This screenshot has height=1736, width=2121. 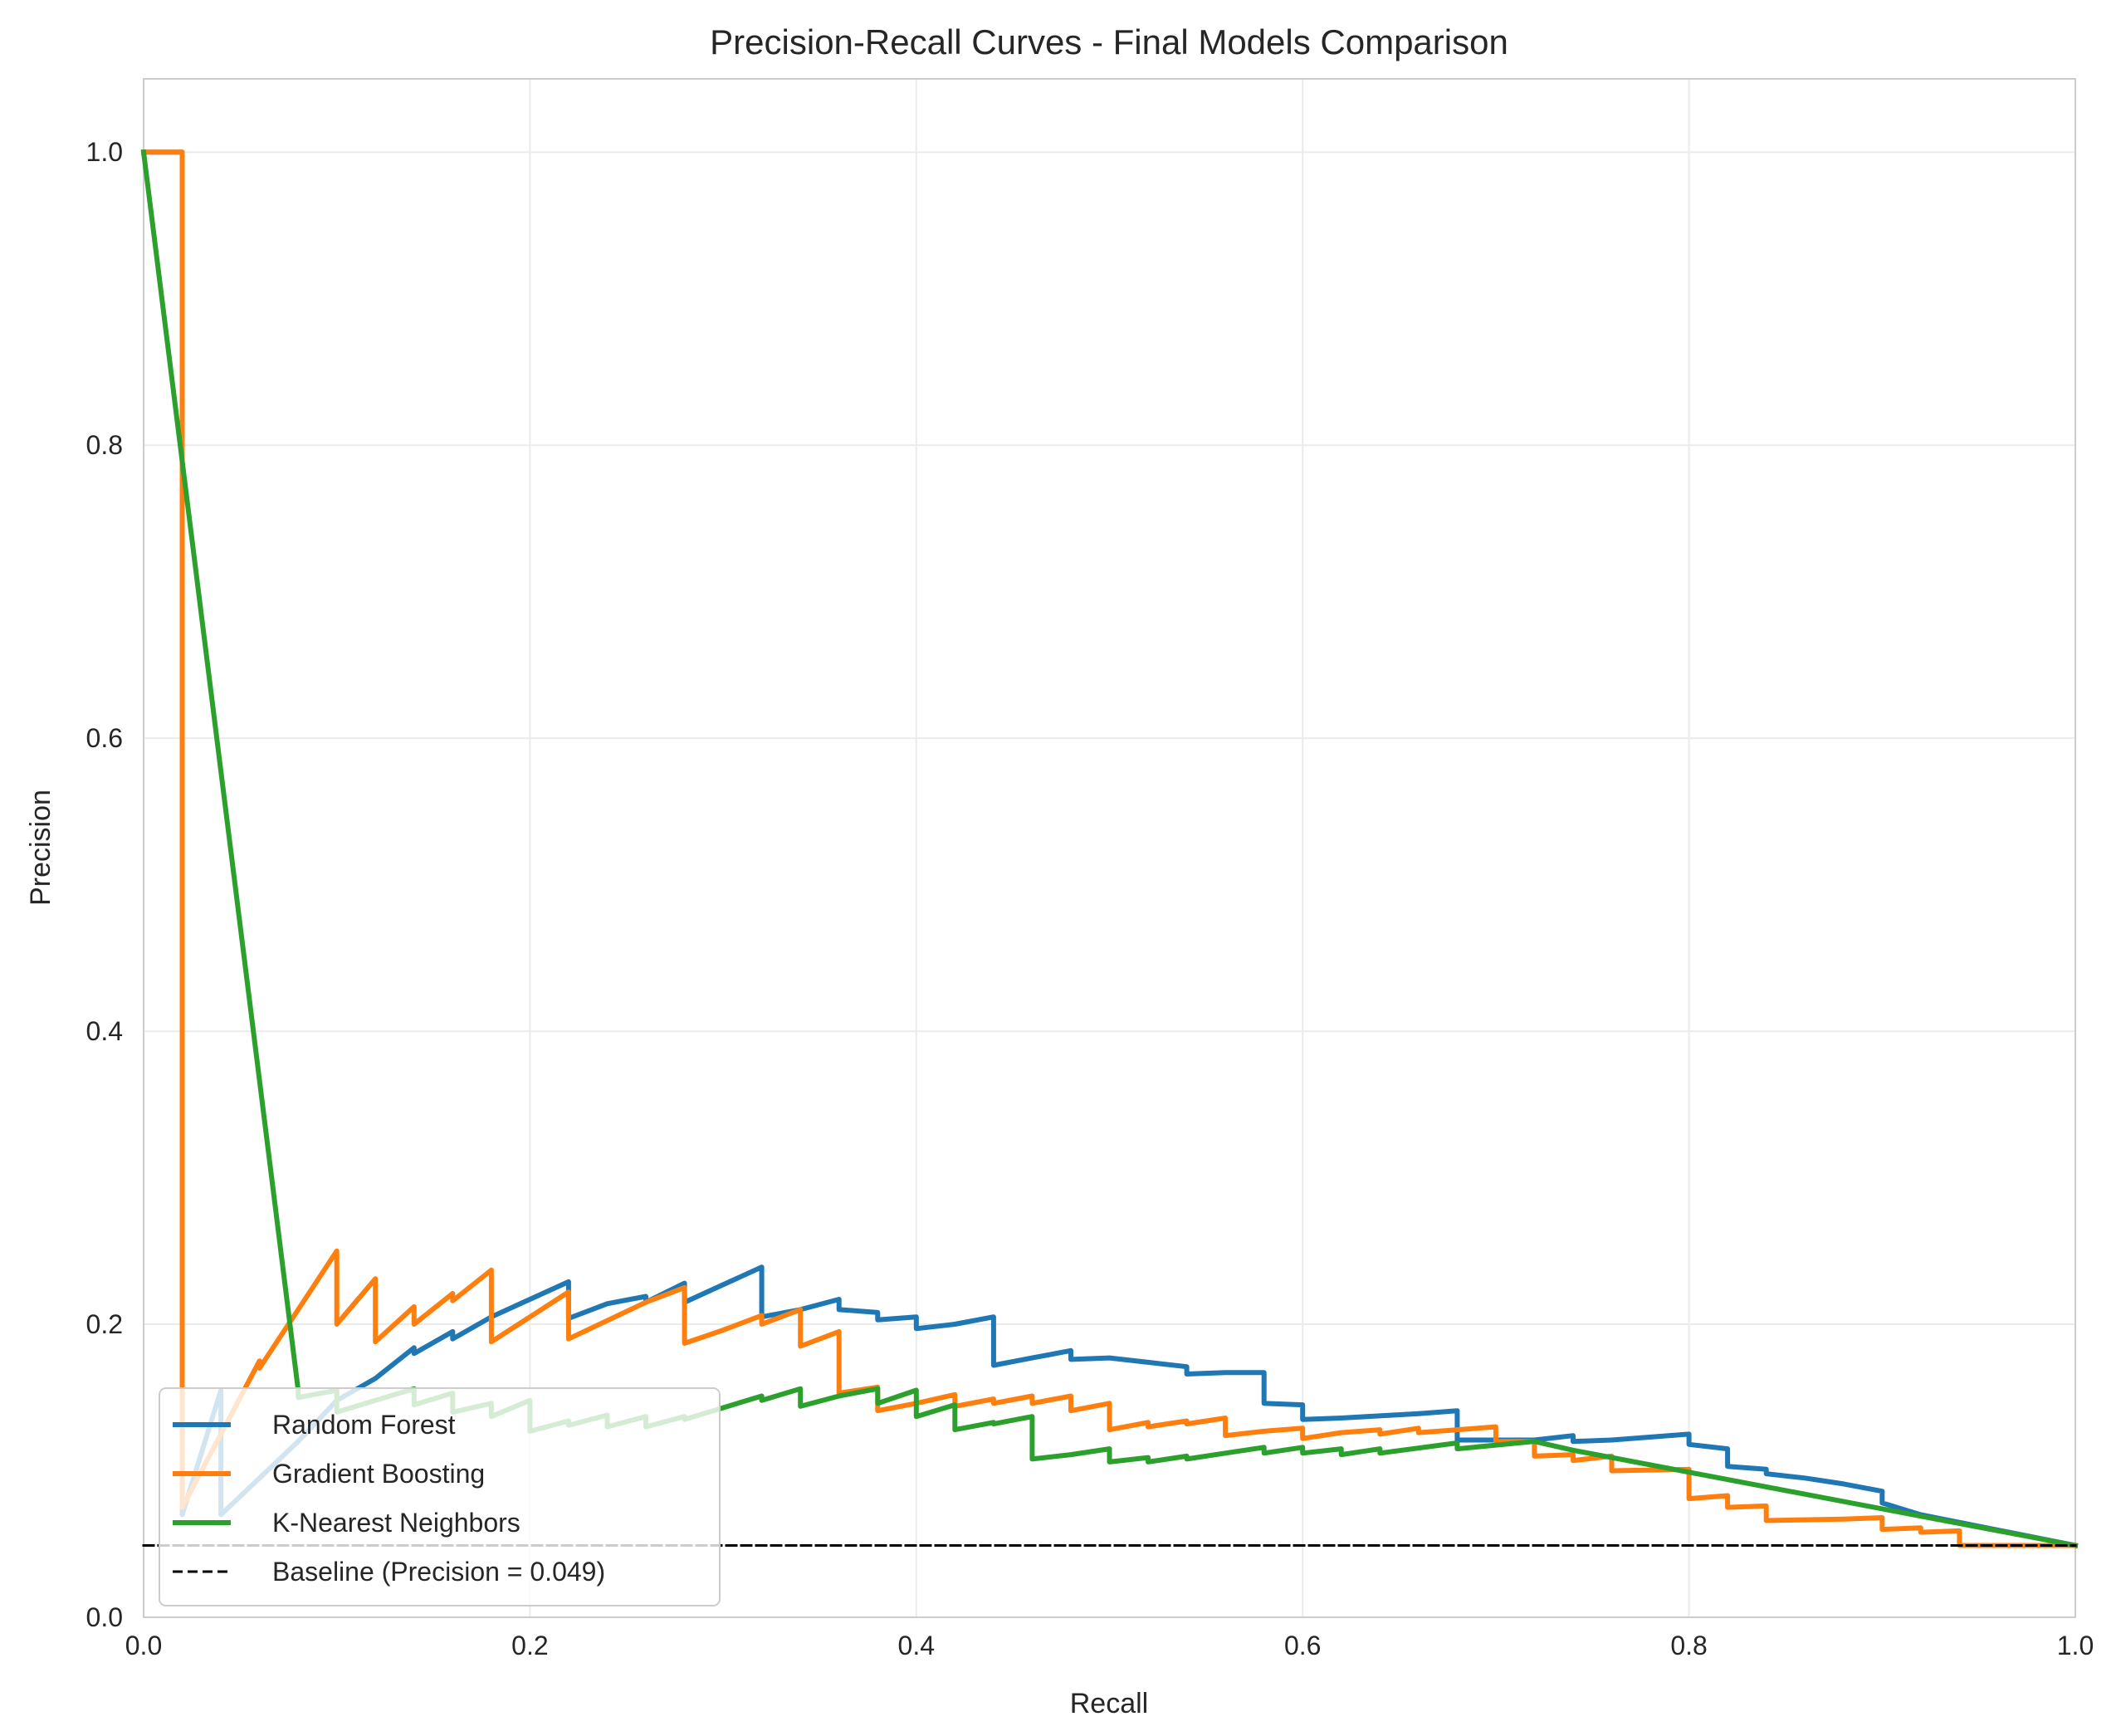 What do you see at coordinates (105, 152) in the screenshot?
I see `y-tick-label: 1.0` at bounding box center [105, 152].